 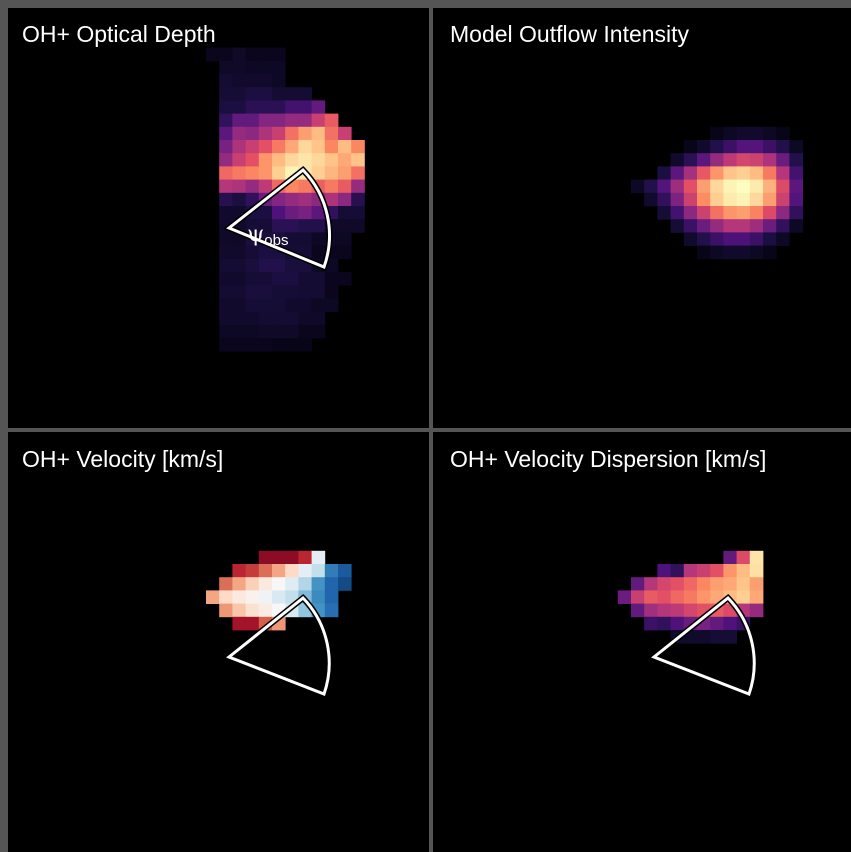 I want to click on panel-title: OH+ Velocity [km/s], so click(x=122, y=459).